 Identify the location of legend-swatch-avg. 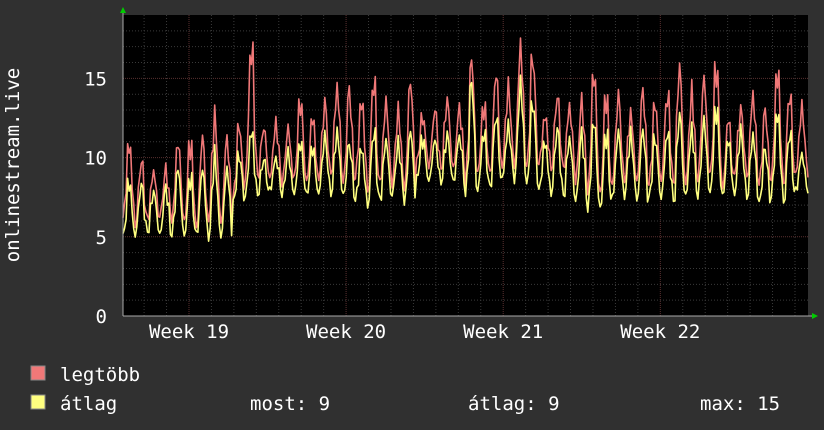
(38, 402).